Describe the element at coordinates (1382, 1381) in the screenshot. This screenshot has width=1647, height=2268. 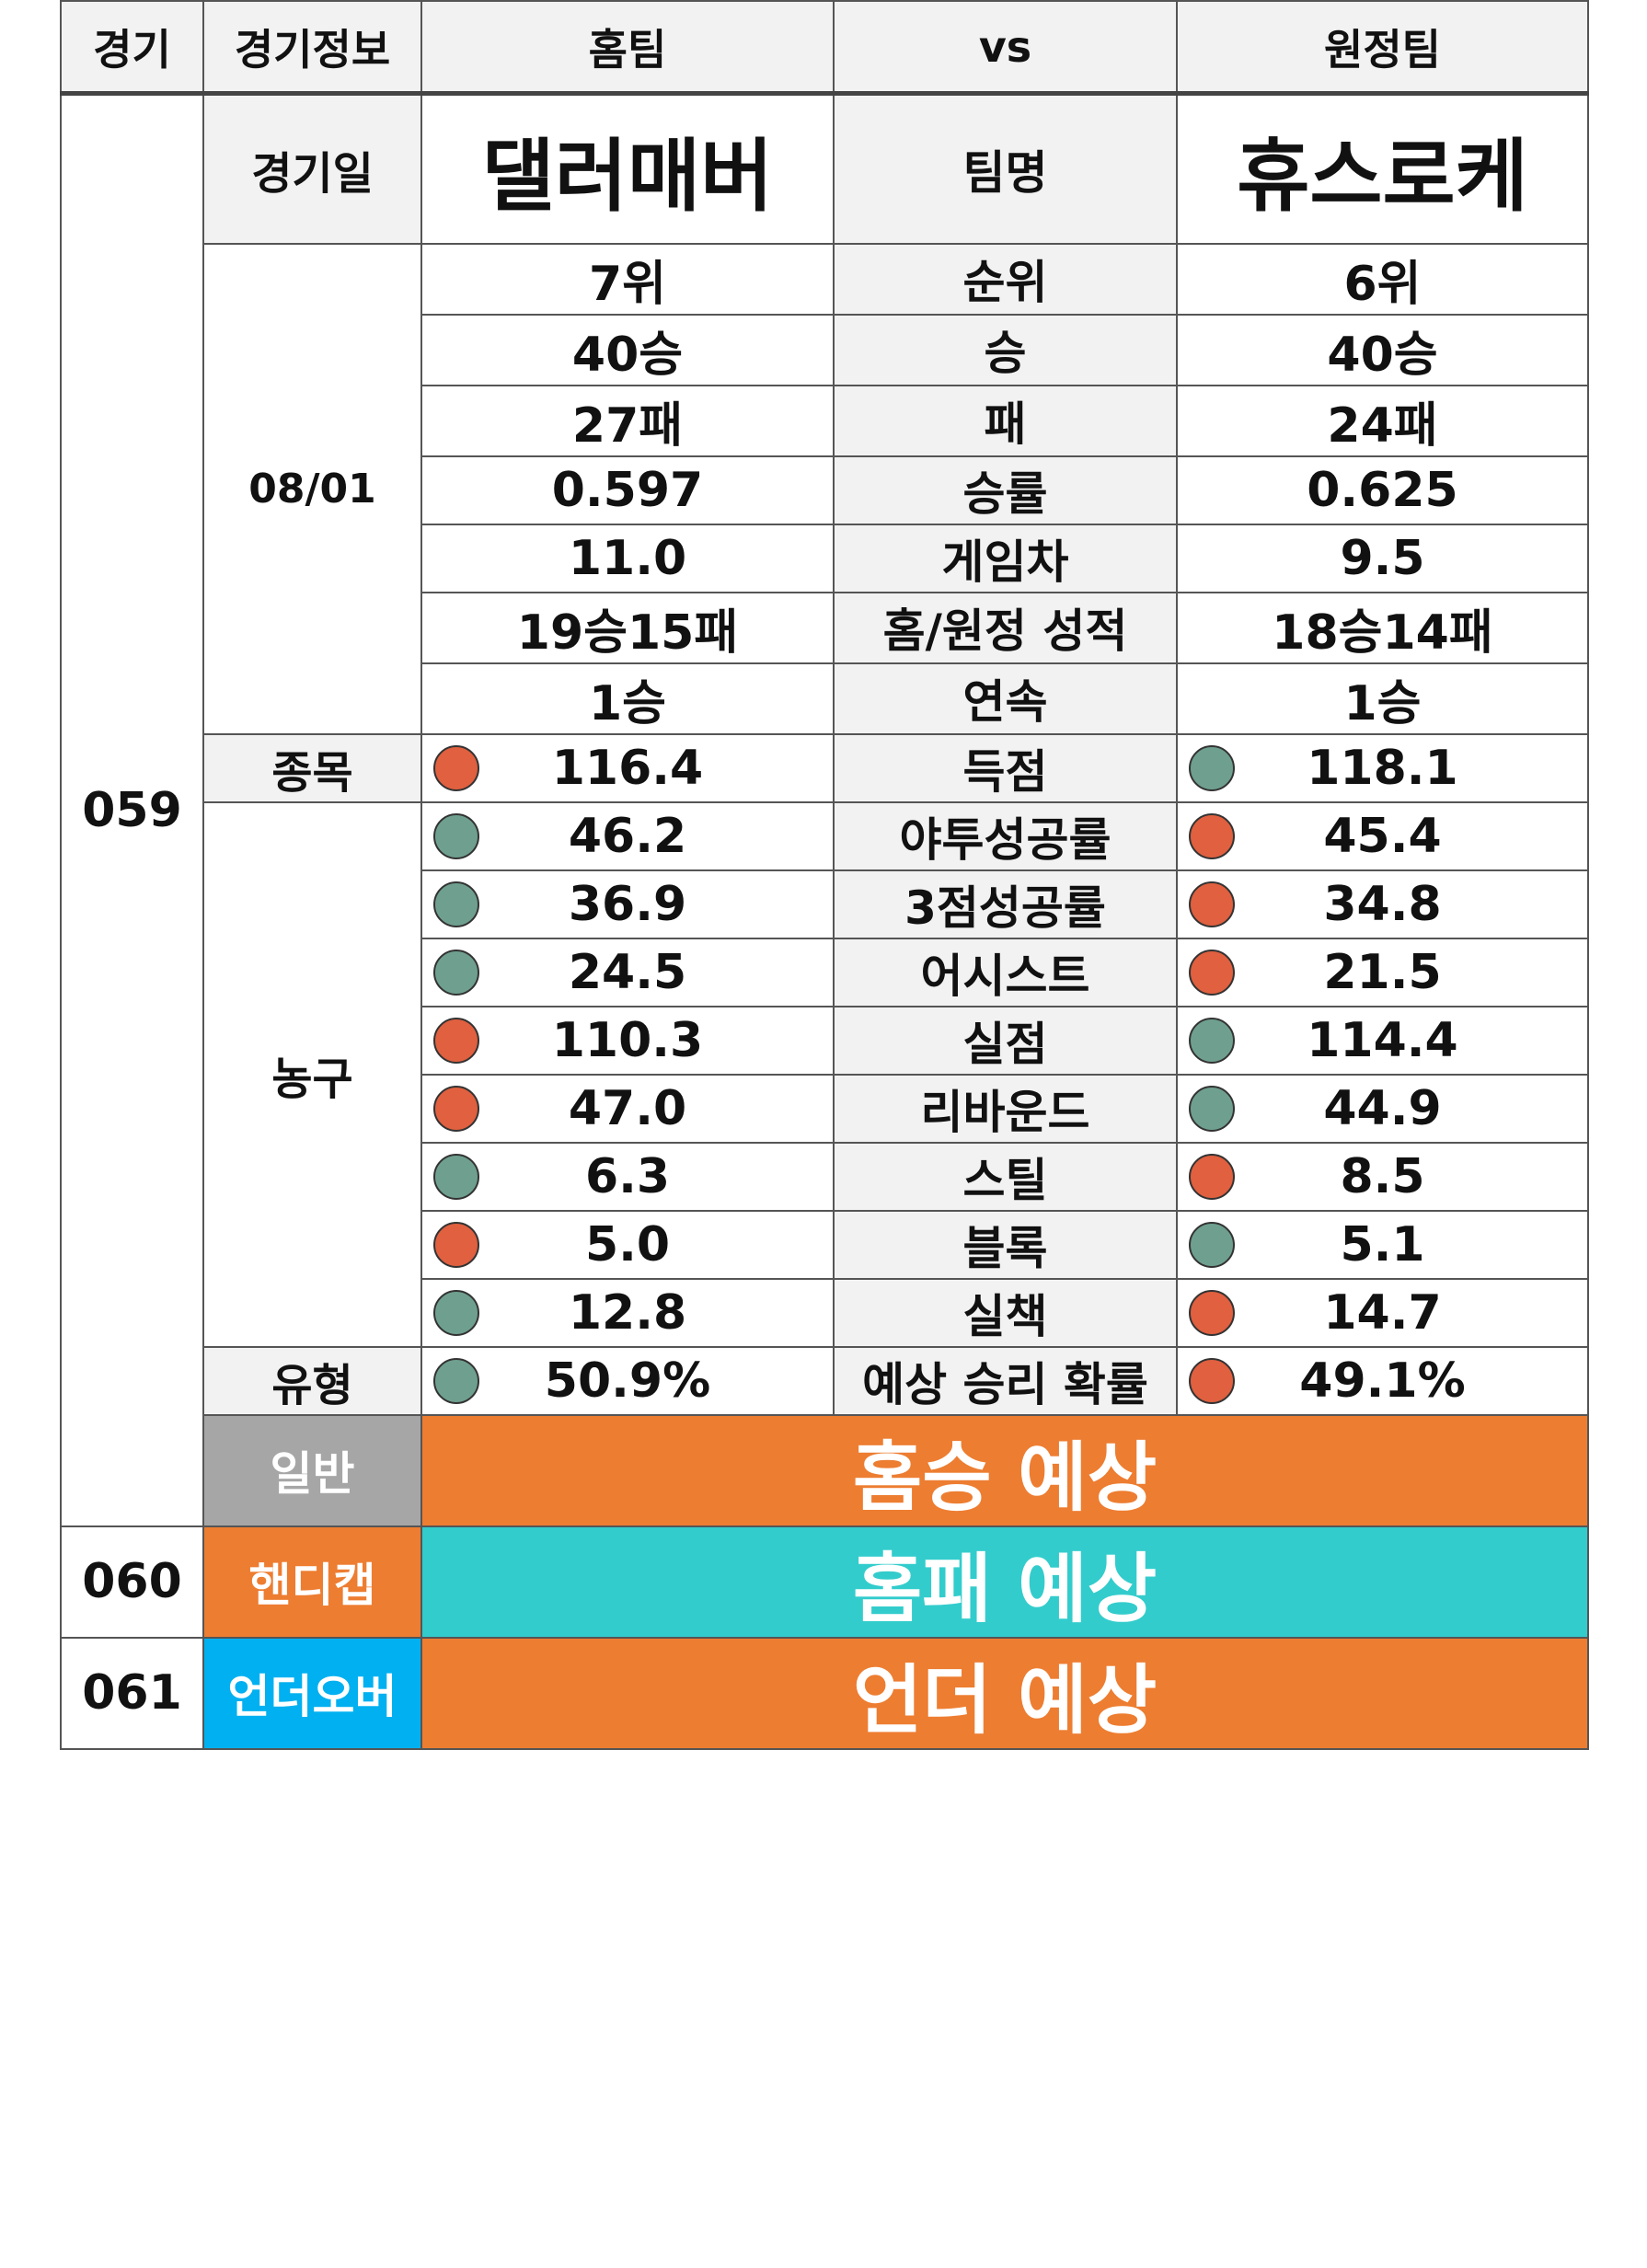
I see `stat-away-value: 49.1%` at that location.